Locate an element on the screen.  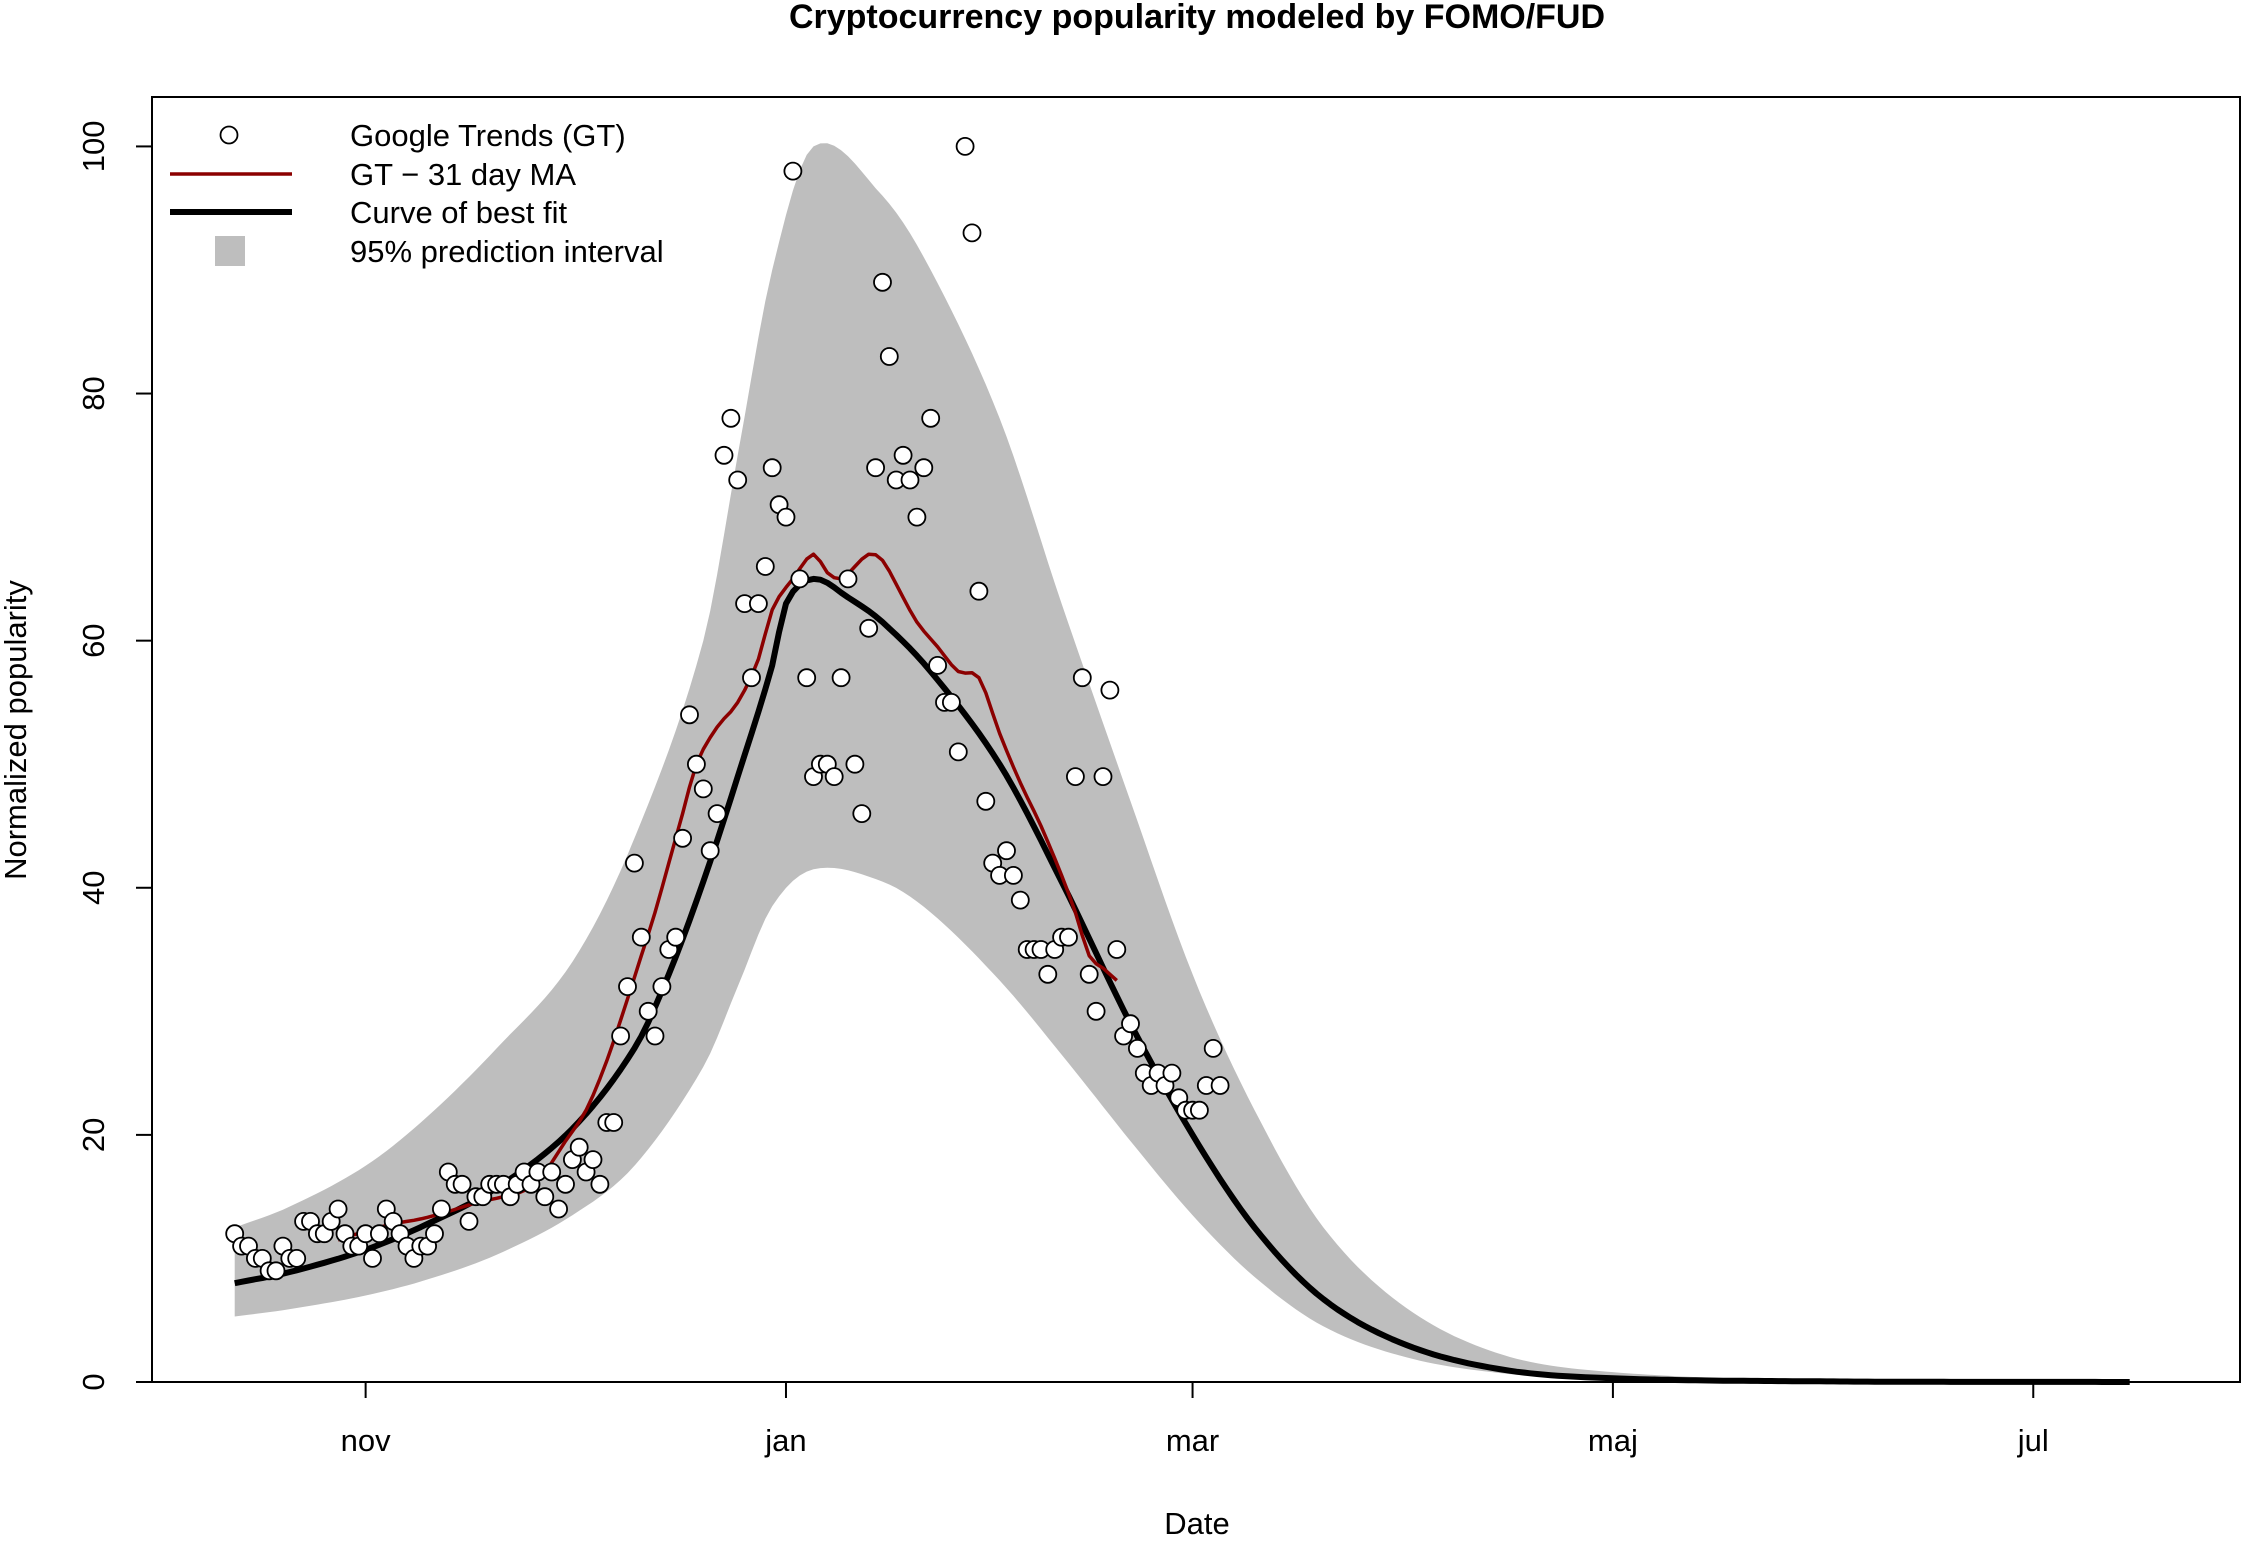
y-tick-label: 80 is located at coordinates (93, 393).